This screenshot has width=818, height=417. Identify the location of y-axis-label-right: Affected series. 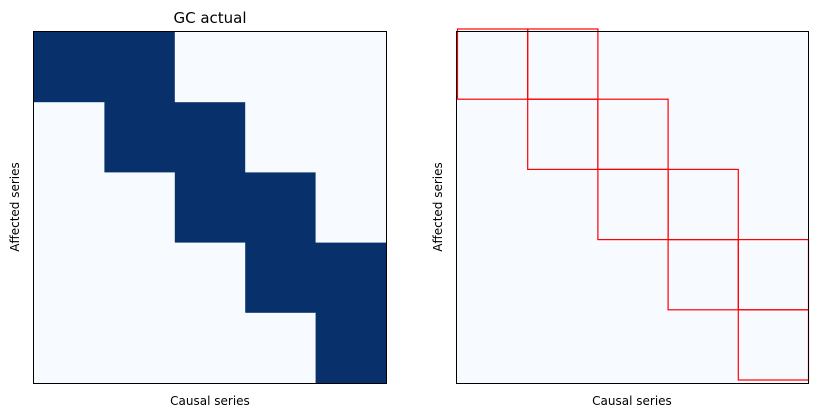
(438, 207).